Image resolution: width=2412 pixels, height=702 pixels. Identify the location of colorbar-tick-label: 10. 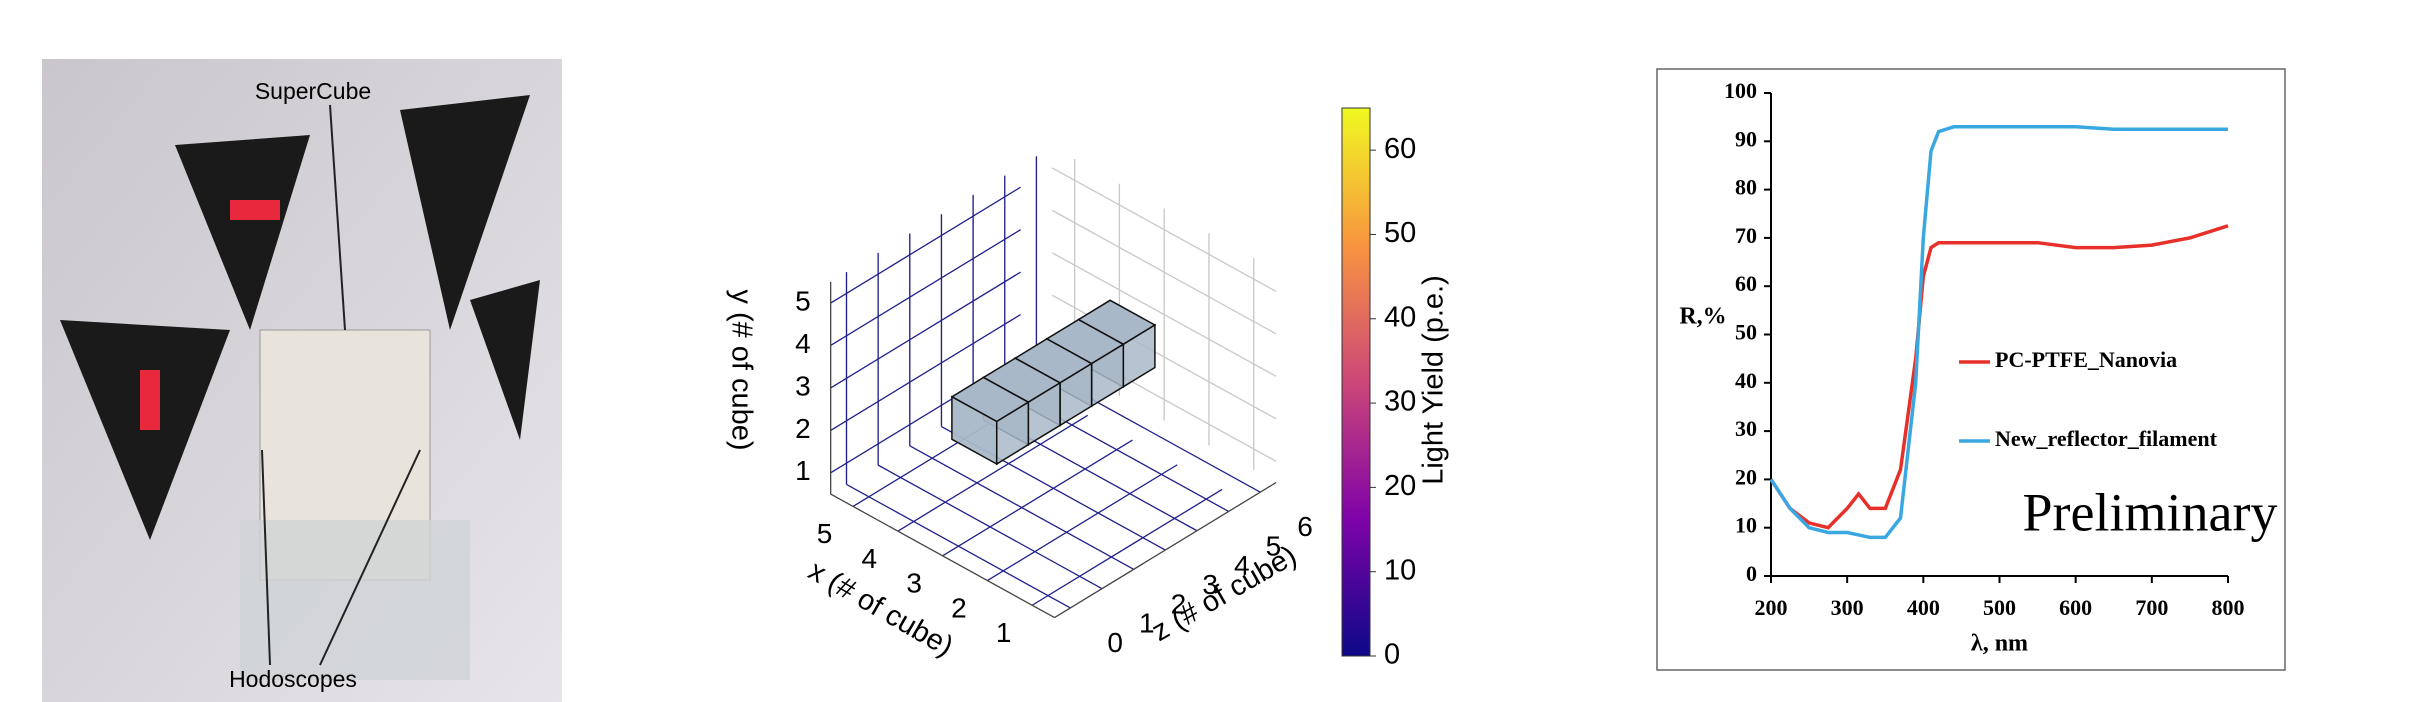
(1400, 570).